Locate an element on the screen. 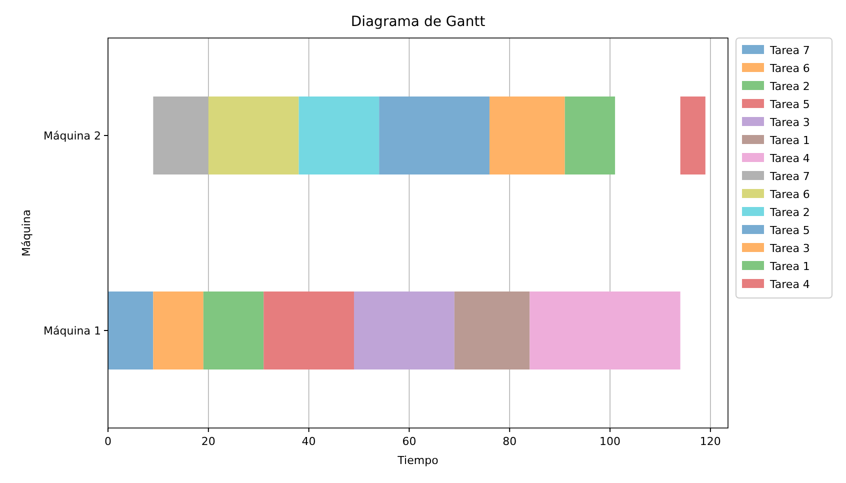 Image resolution: width=846 pixels, height=483 pixels. x-axis-title: Tiempo is located at coordinates (417, 460).